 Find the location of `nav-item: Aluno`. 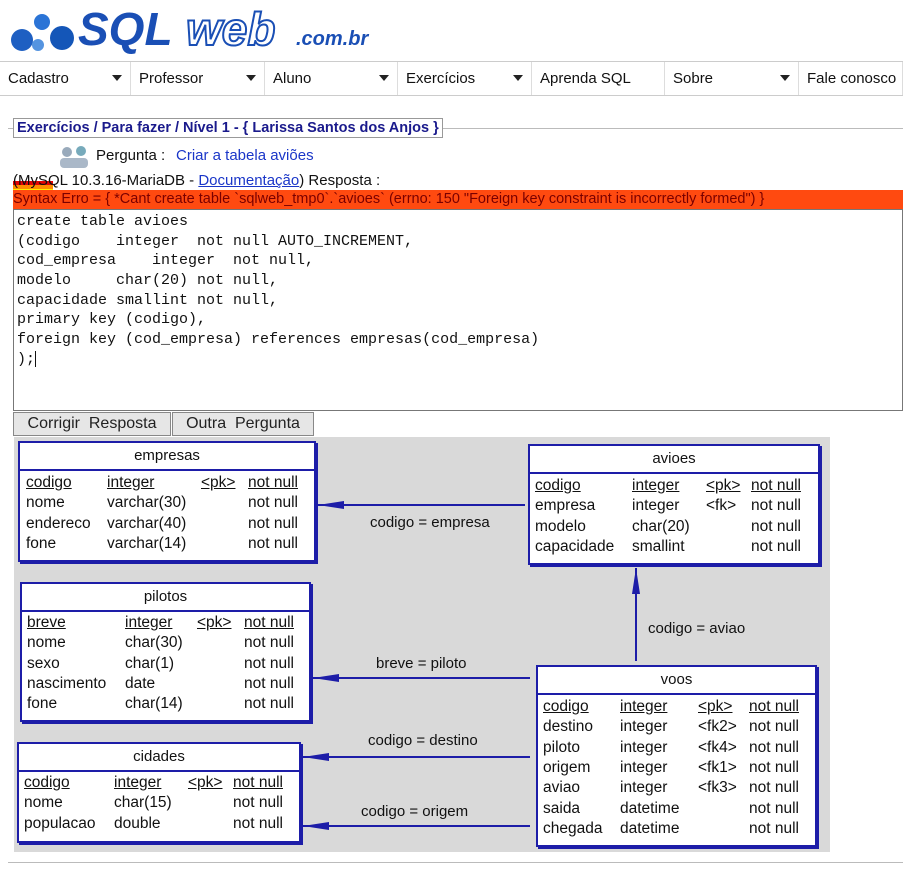

nav-item: Aluno is located at coordinates (331, 78).